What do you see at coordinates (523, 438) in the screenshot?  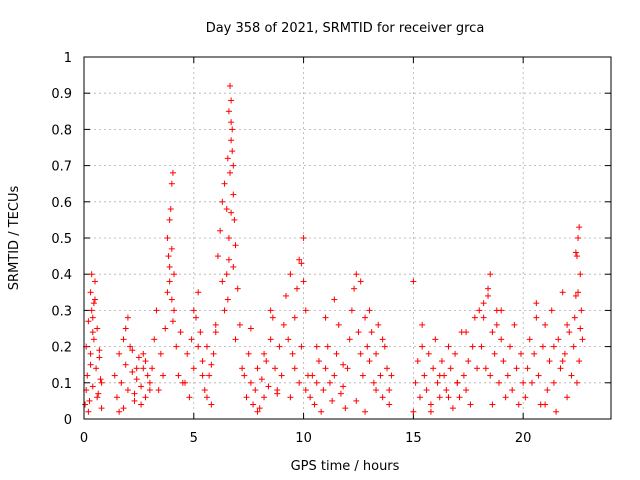 I see `x-tick-label: 20` at bounding box center [523, 438].